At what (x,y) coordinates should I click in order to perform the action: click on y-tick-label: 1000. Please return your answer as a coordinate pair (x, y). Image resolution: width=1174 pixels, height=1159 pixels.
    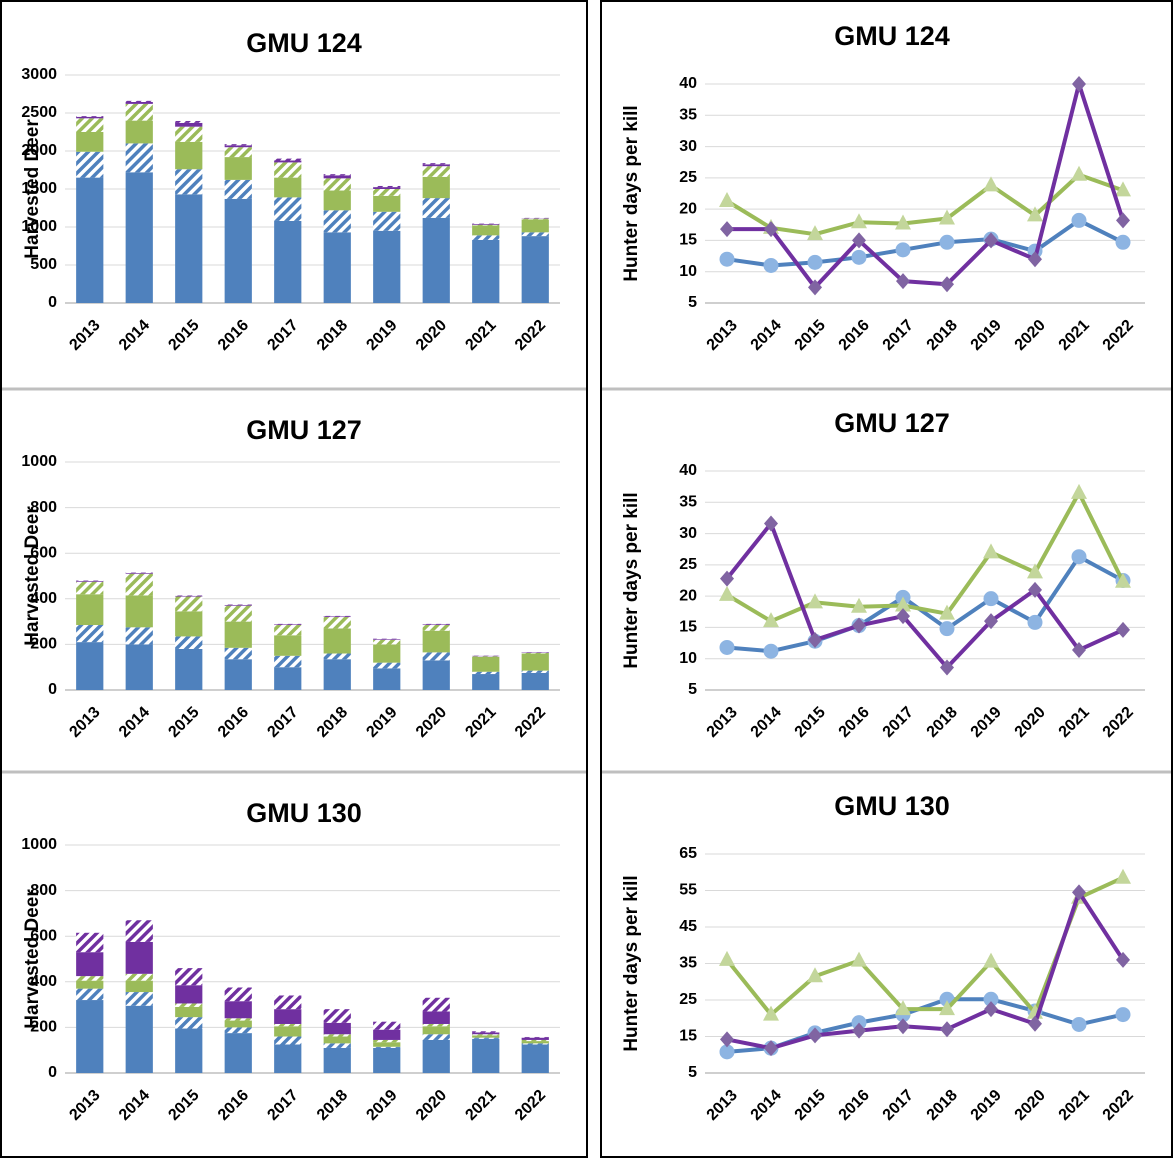
    Looking at the image, I should click on (39, 226).